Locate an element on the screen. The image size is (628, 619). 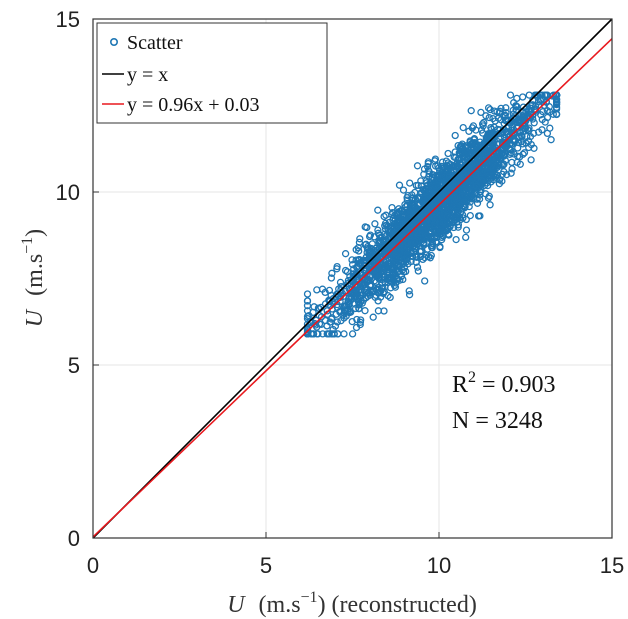
legend: Scatter y = x y = 0.96x + 0.03 is located at coordinates (212, 73).